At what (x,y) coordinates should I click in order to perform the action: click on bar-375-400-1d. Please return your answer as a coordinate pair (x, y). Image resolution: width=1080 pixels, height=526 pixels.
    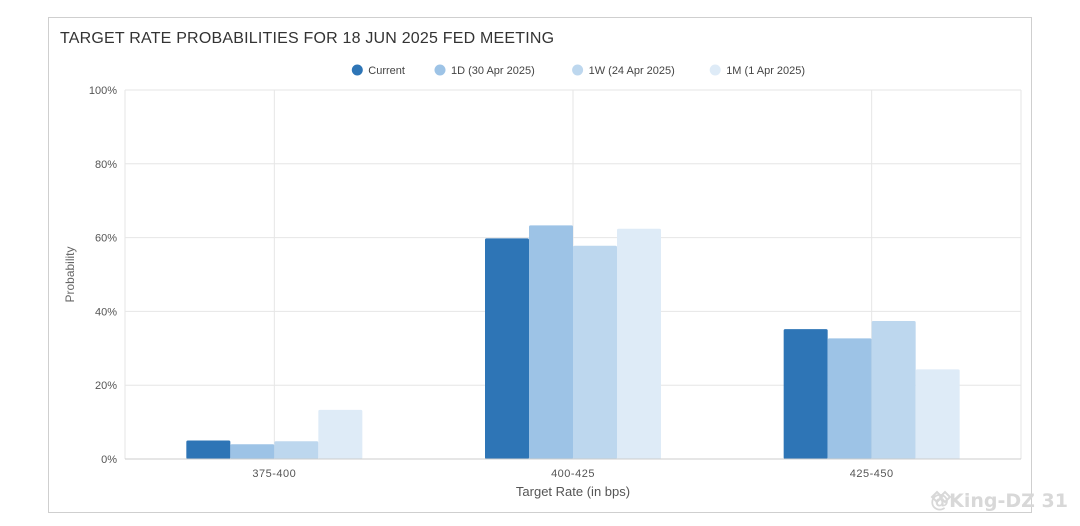
    Looking at the image, I should click on (252, 451).